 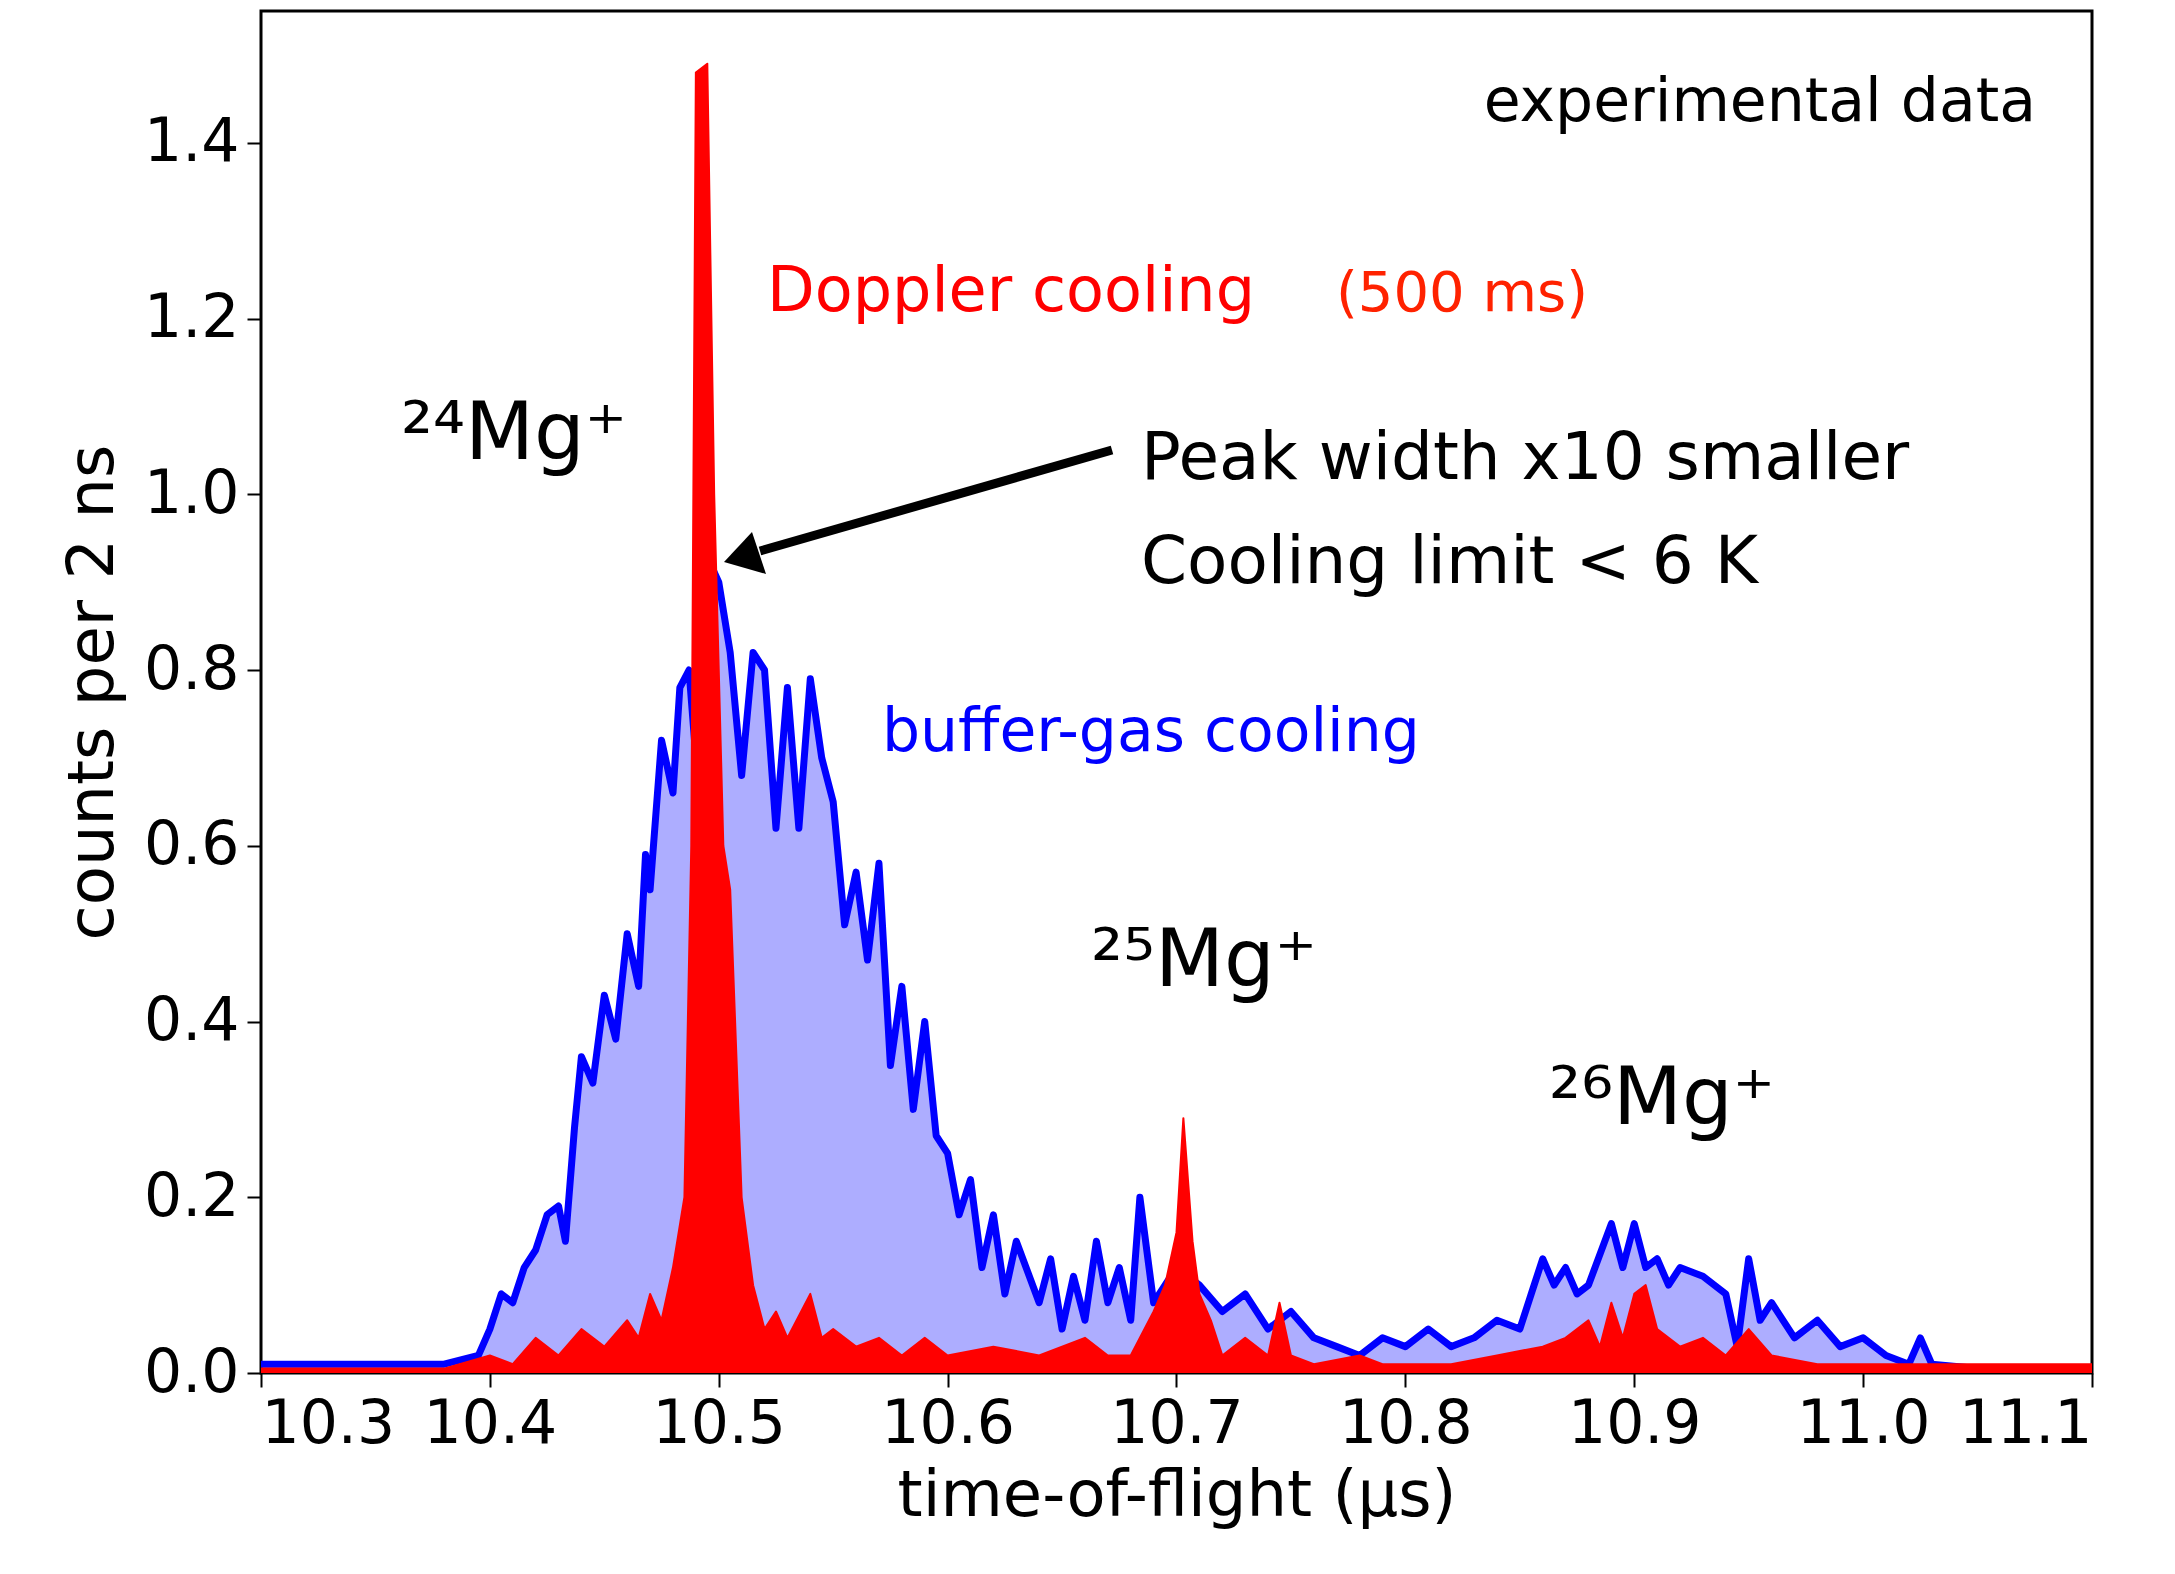 What do you see at coordinates (1662, 1096) in the screenshot?
I see `annotation: ²⁶Mg⁺` at bounding box center [1662, 1096].